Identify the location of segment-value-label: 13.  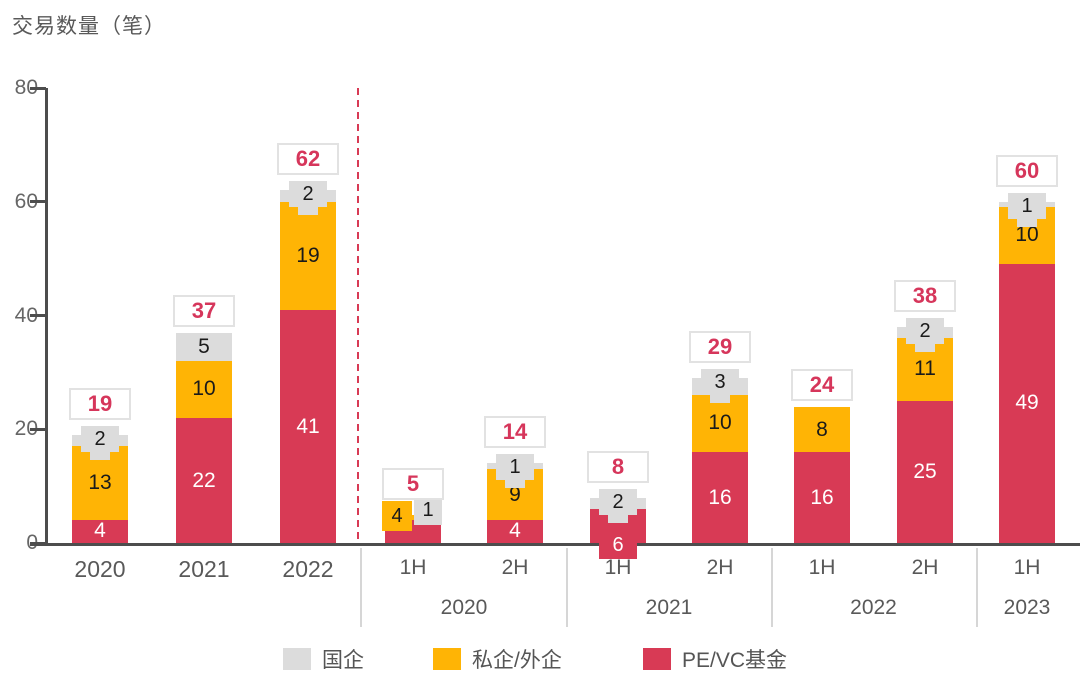
(100, 483).